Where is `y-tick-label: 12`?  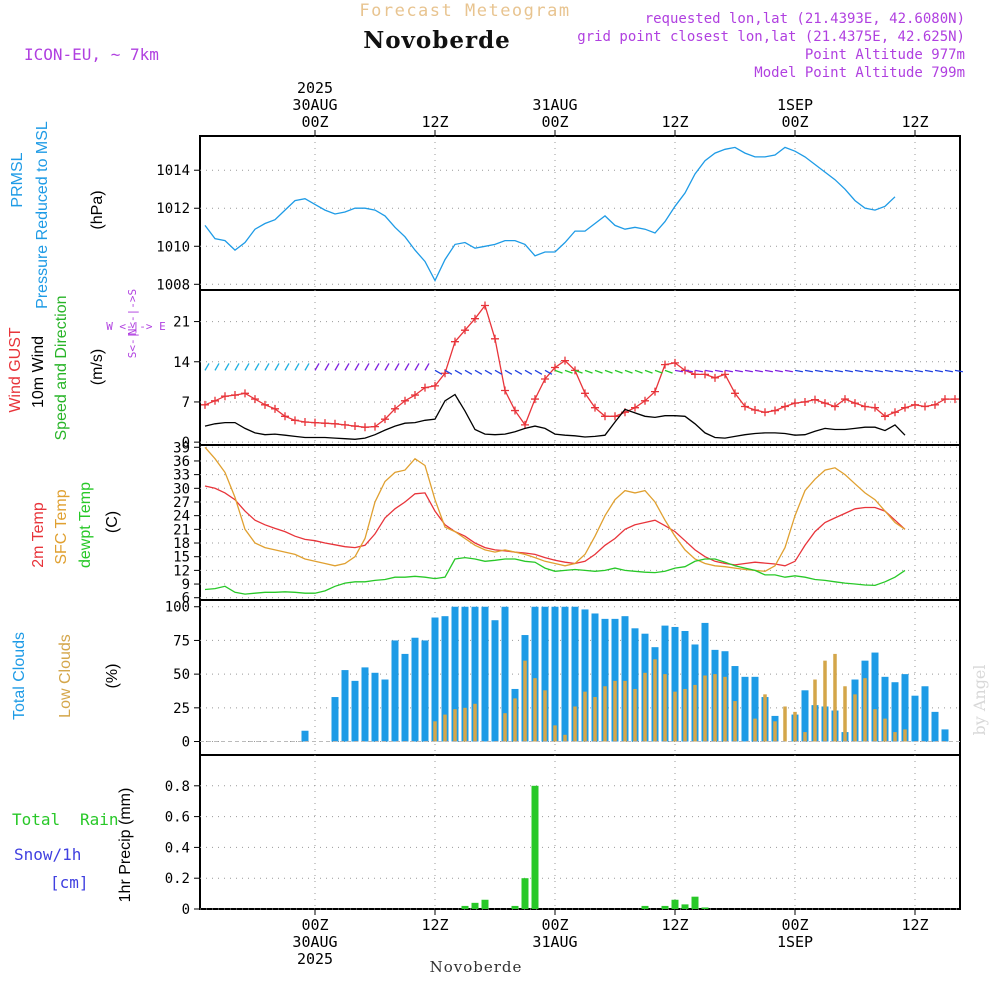 y-tick-label: 12 is located at coordinates (181, 571).